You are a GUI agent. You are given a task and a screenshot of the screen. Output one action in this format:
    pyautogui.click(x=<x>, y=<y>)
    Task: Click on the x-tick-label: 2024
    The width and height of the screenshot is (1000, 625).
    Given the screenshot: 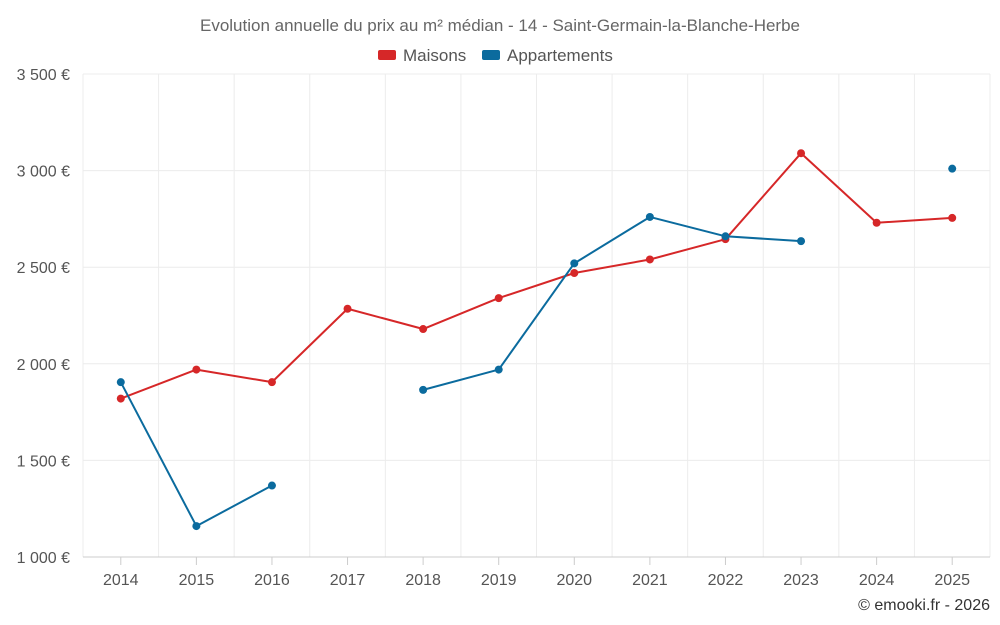 What is the action you would take?
    pyautogui.click(x=877, y=580)
    